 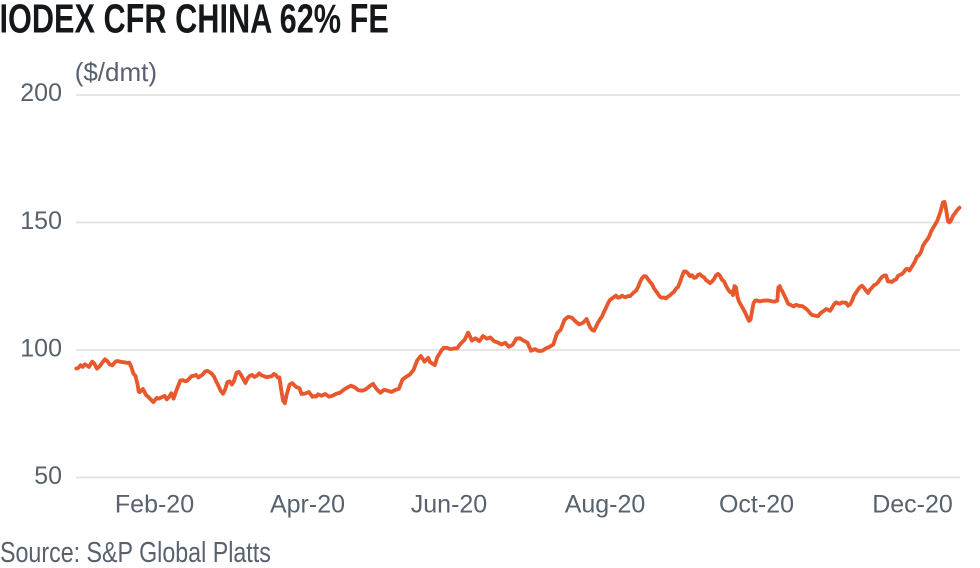 What do you see at coordinates (41, 221) in the screenshot?
I see `svg-text: 150` at bounding box center [41, 221].